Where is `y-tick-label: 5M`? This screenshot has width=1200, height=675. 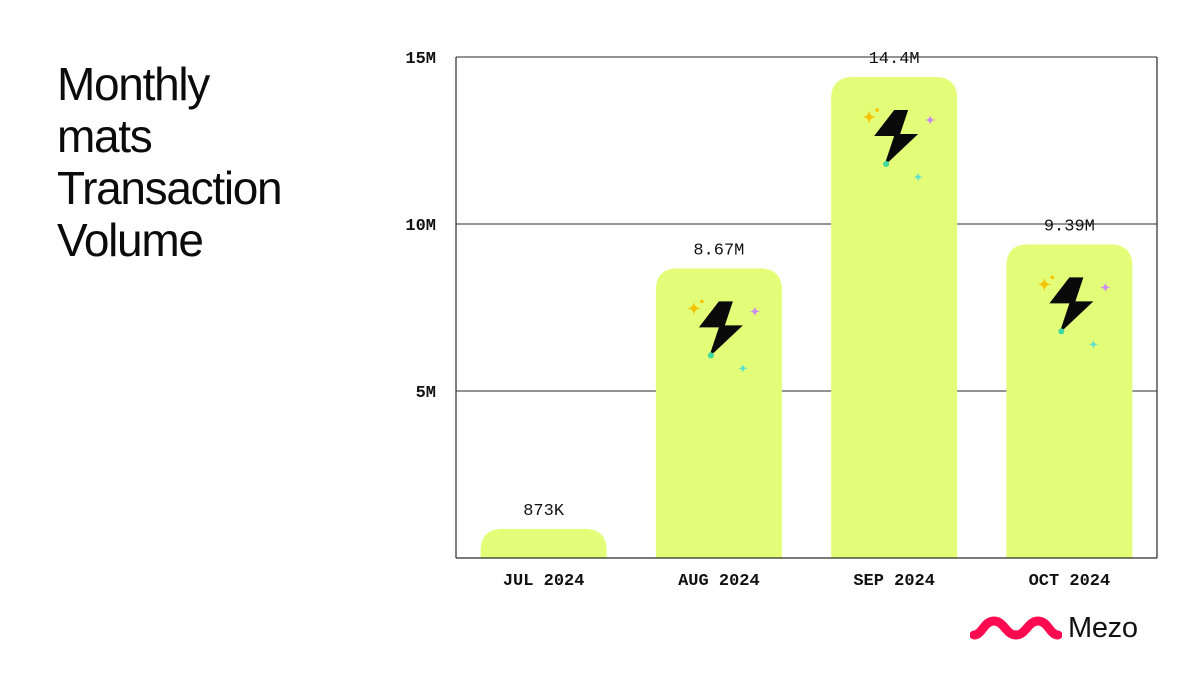
y-tick-label: 5M is located at coordinates (426, 393).